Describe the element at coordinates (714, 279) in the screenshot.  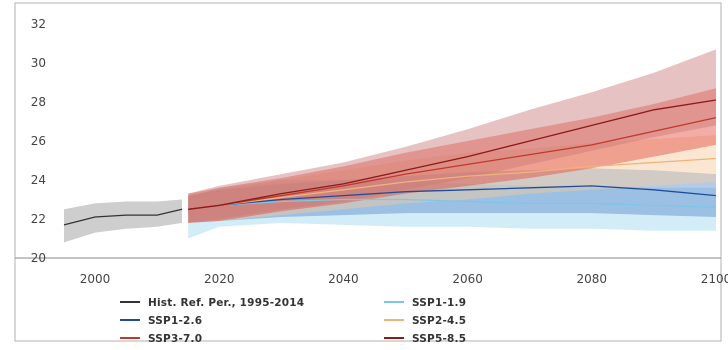
I see `x-tick-label: 2100` at that location.